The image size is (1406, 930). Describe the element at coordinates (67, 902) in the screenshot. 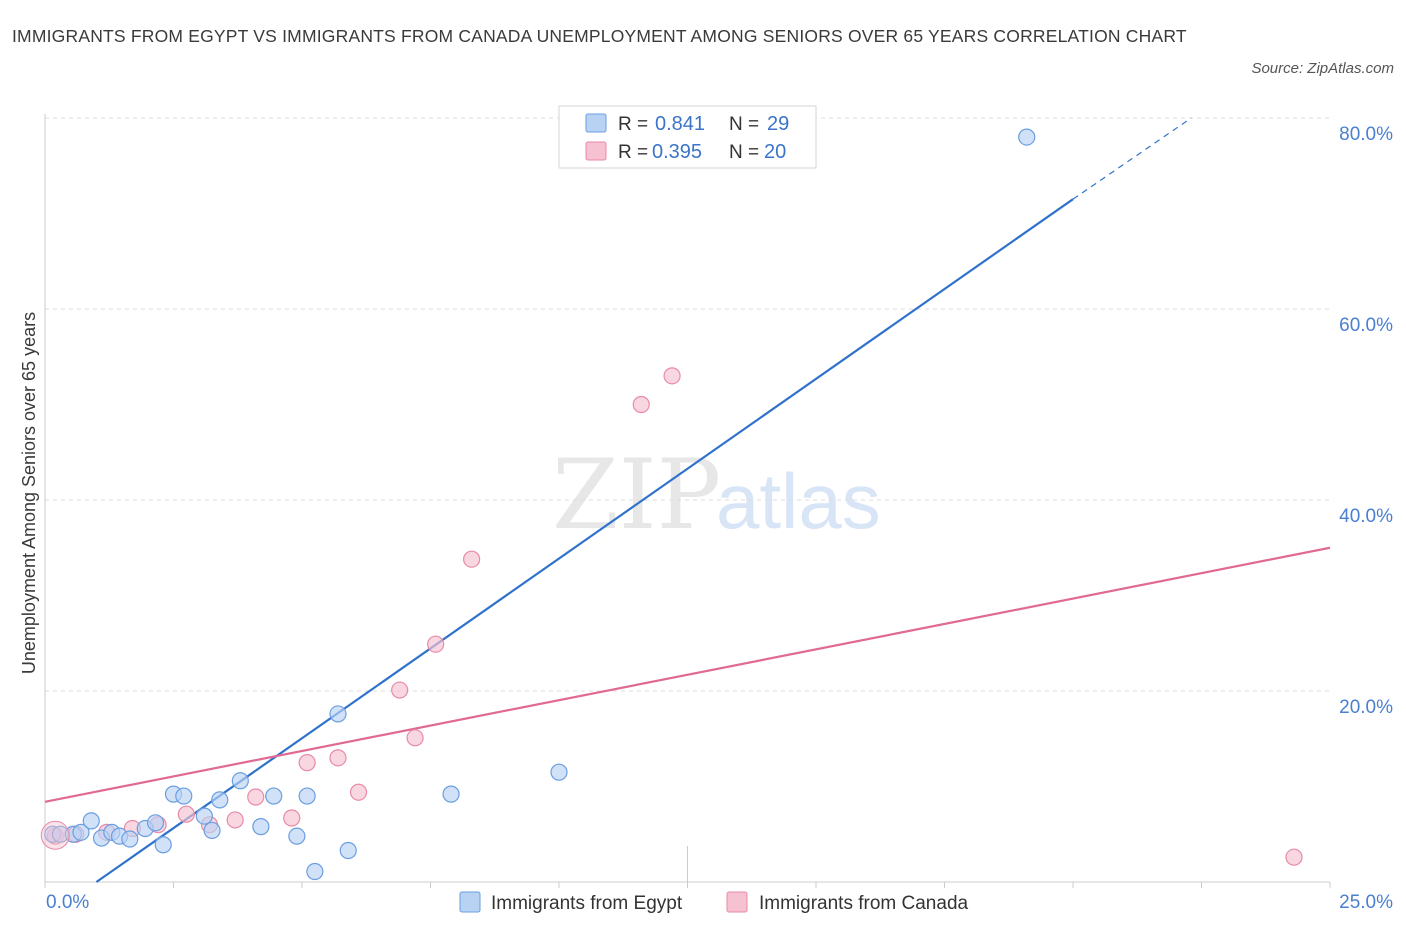

I see `x-tick-label-min: 0.0%` at that location.